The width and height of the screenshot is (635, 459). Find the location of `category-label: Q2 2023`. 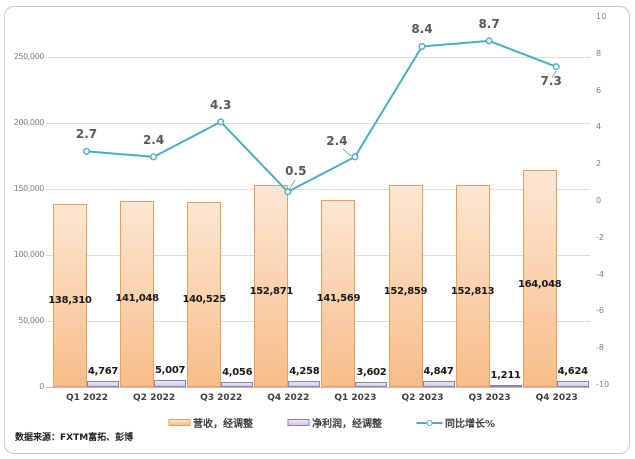

category-label: Q2 2023 is located at coordinates (422, 398).